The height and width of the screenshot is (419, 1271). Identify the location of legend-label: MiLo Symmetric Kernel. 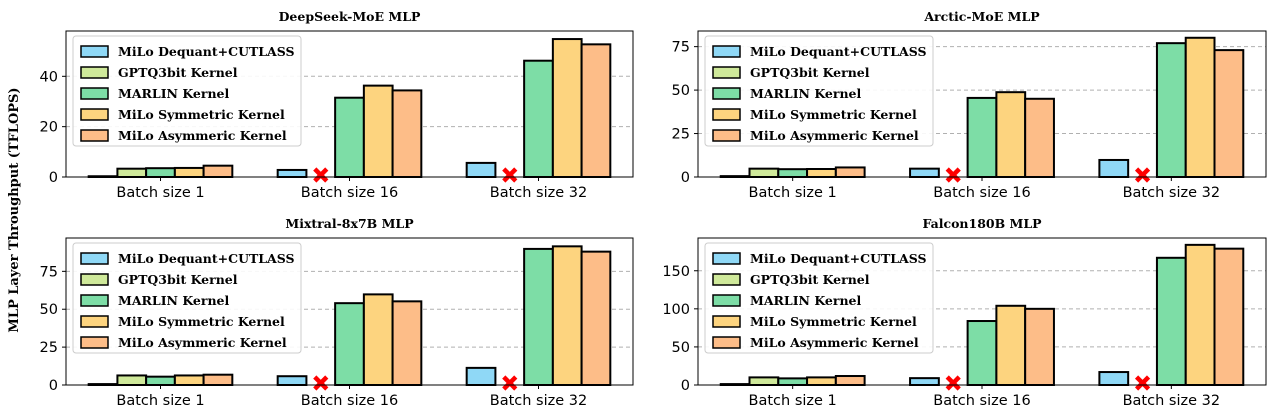
(833, 114).